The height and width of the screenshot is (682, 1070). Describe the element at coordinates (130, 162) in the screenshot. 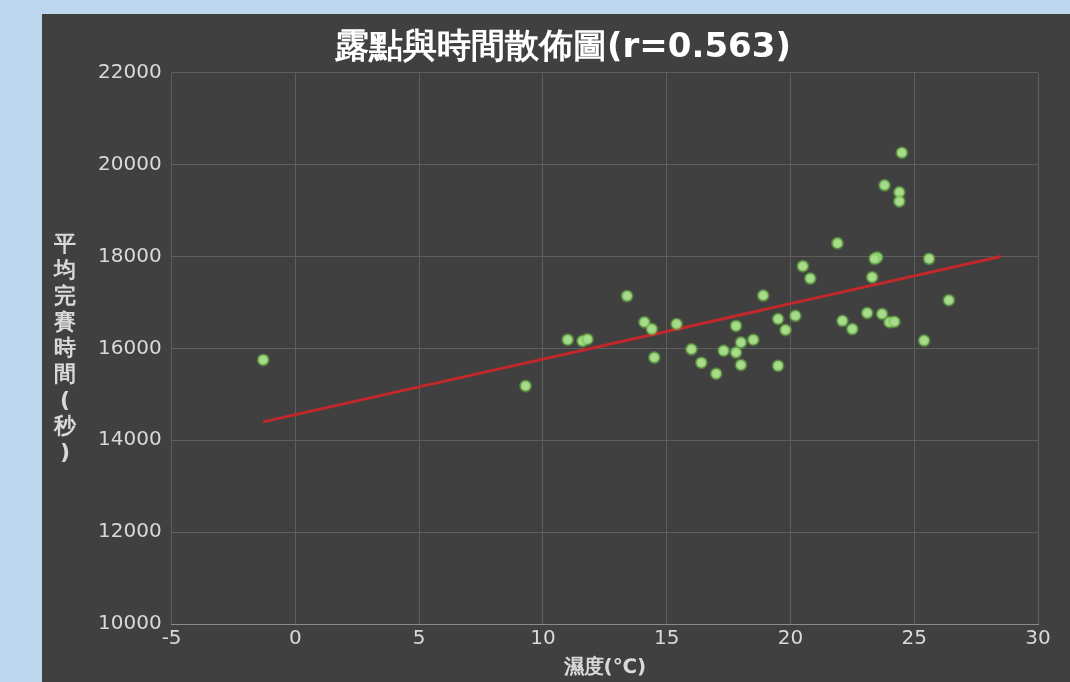

I see `y-tick-label: 20000` at that location.